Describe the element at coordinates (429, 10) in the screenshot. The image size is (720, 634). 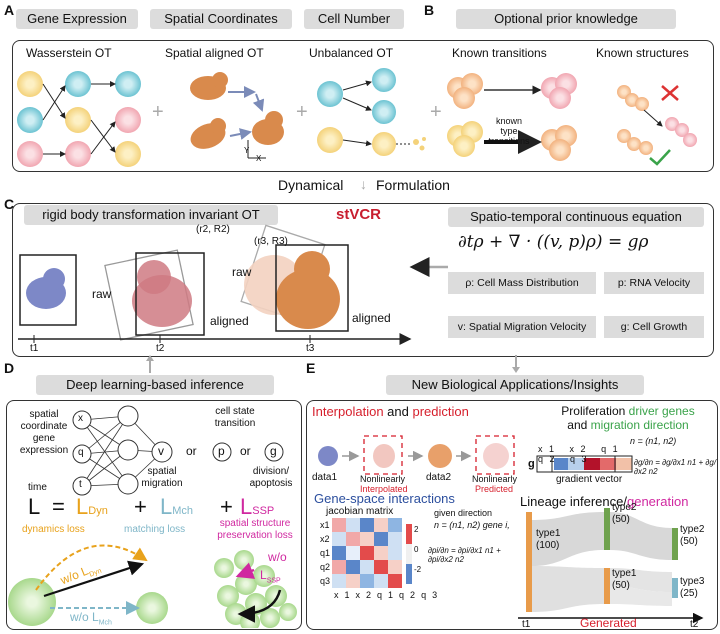
I see `panel-b-label: B` at that location.